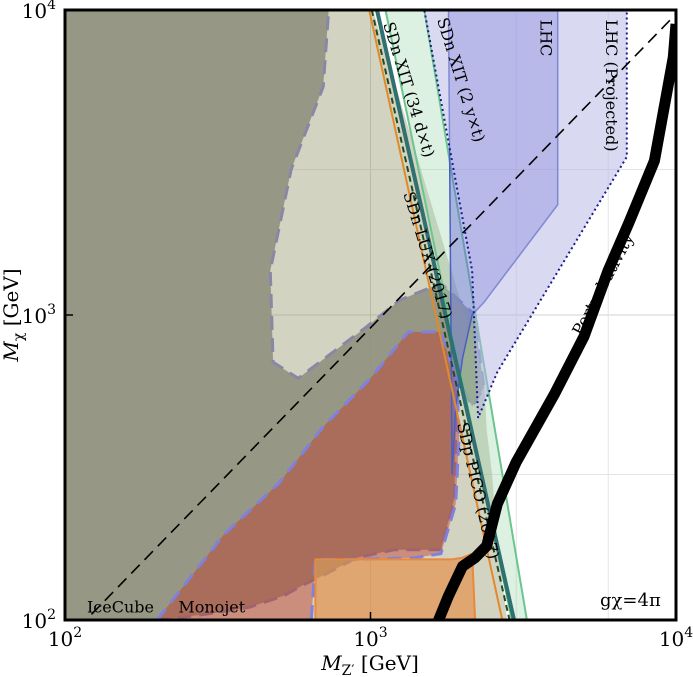 The image size is (693, 677). What do you see at coordinates (39, 315) in the screenshot?
I see `y-tick-label: 10³` at bounding box center [39, 315].